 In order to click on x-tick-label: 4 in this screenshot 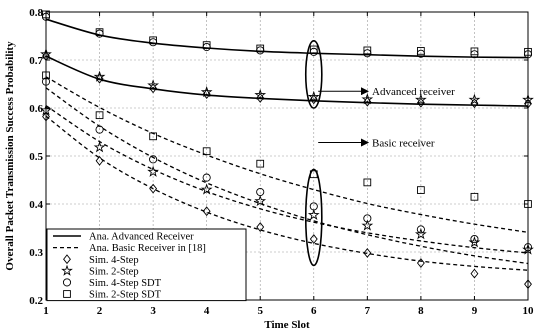, I will do `click(207, 311)`.